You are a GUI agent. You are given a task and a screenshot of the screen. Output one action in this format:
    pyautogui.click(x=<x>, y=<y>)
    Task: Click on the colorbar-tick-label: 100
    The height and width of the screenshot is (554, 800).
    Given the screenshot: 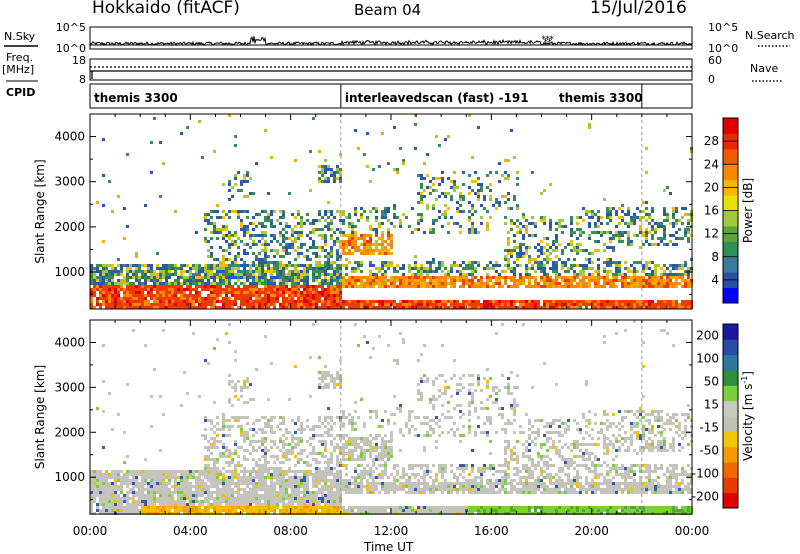 What is the action you would take?
    pyautogui.click(x=707, y=359)
    